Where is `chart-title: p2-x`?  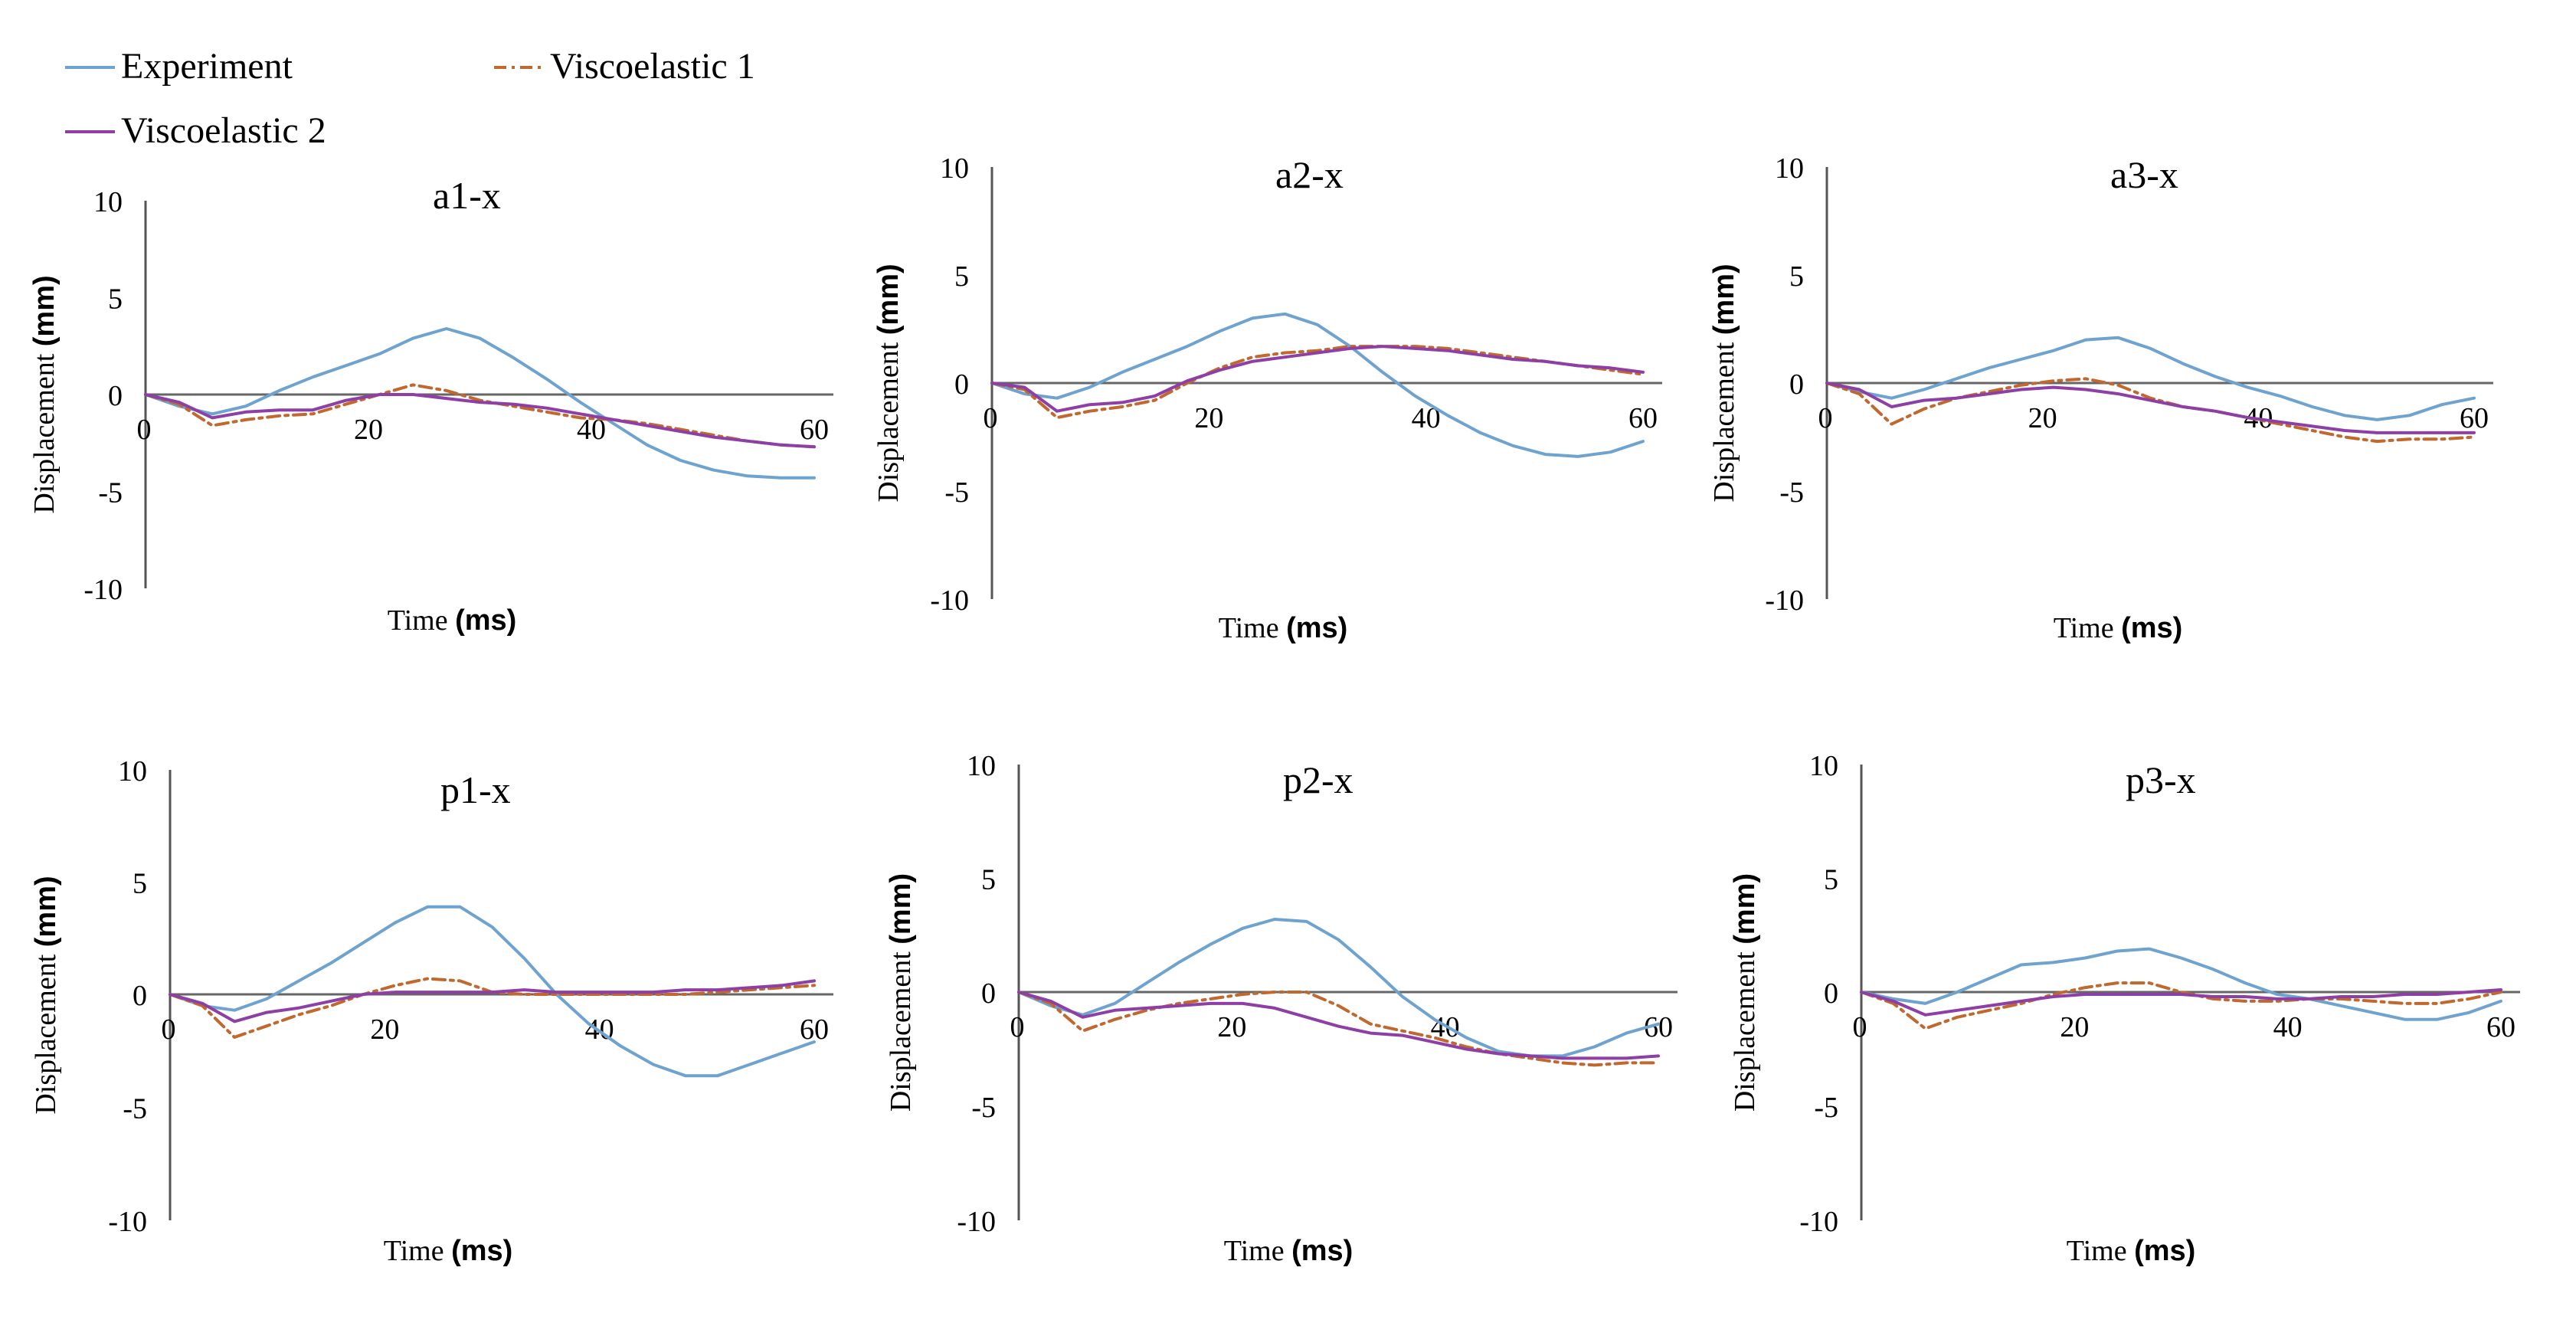
chart-title: p2-x is located at coordinates (1318, 779).